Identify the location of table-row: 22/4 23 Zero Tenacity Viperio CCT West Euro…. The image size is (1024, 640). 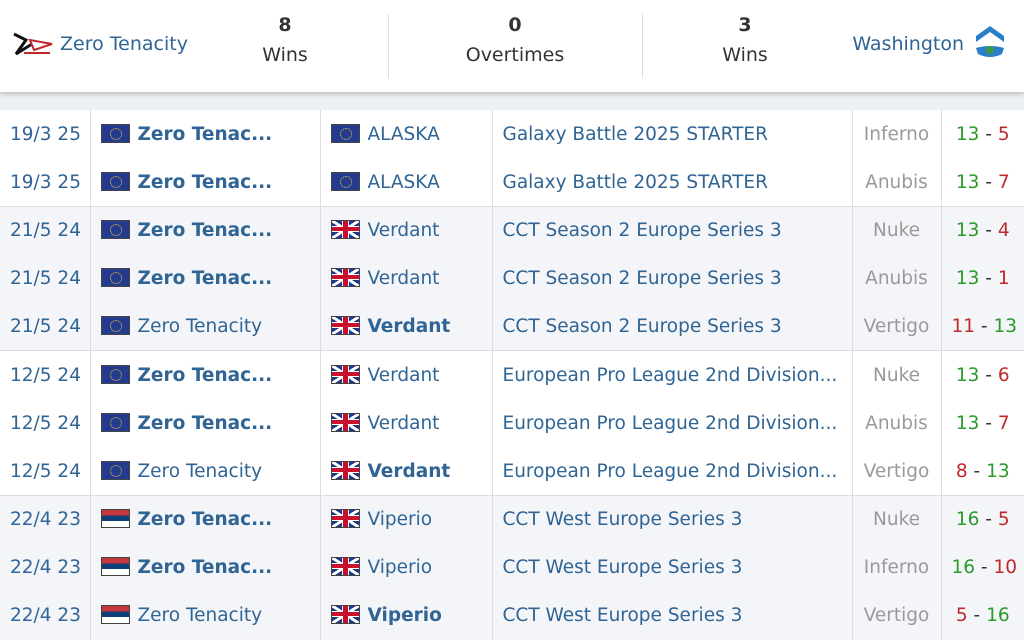
(512, 615).